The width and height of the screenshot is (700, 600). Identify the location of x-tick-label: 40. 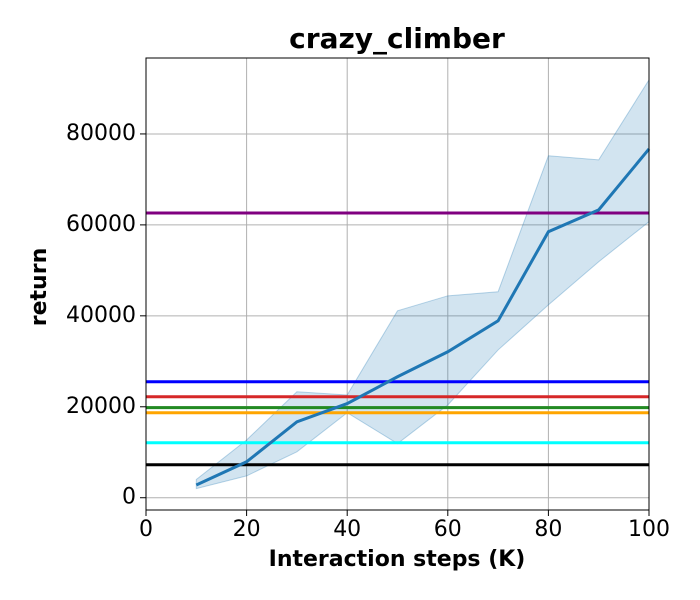
(347, 529).